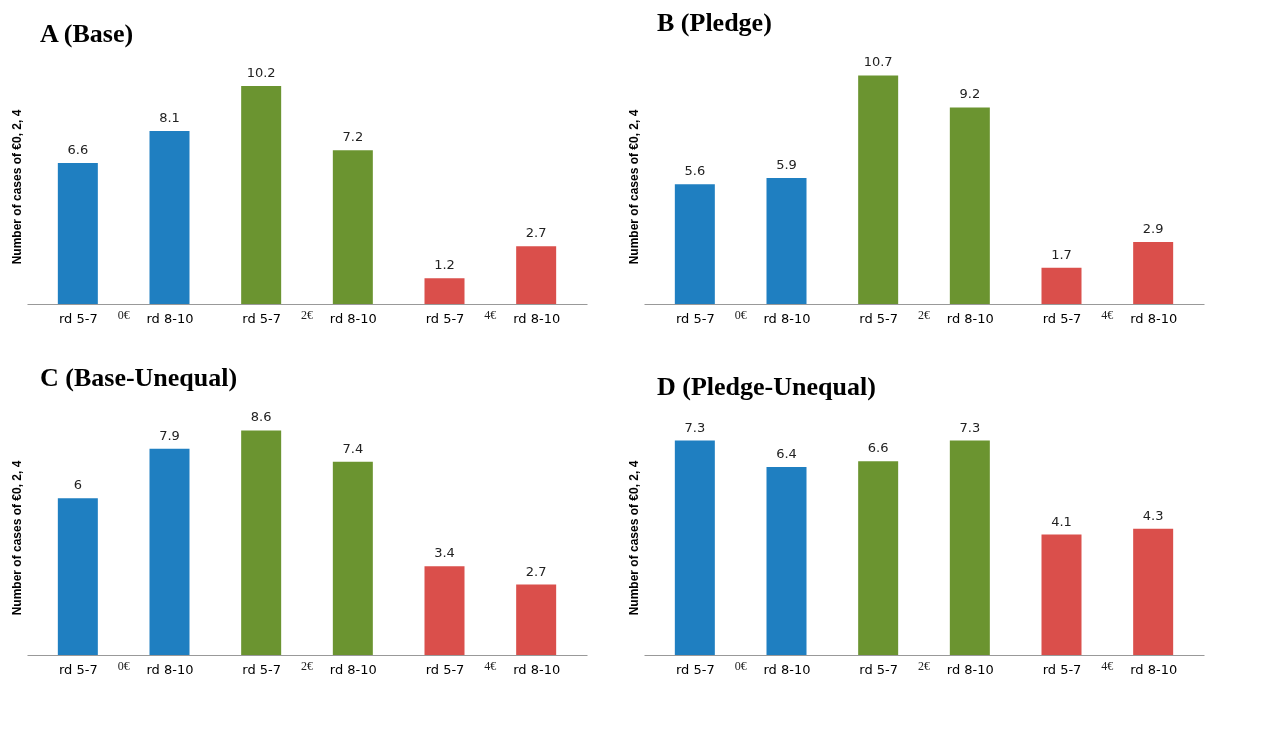  I want to click on data-label: 6.4, so click(786, 453).